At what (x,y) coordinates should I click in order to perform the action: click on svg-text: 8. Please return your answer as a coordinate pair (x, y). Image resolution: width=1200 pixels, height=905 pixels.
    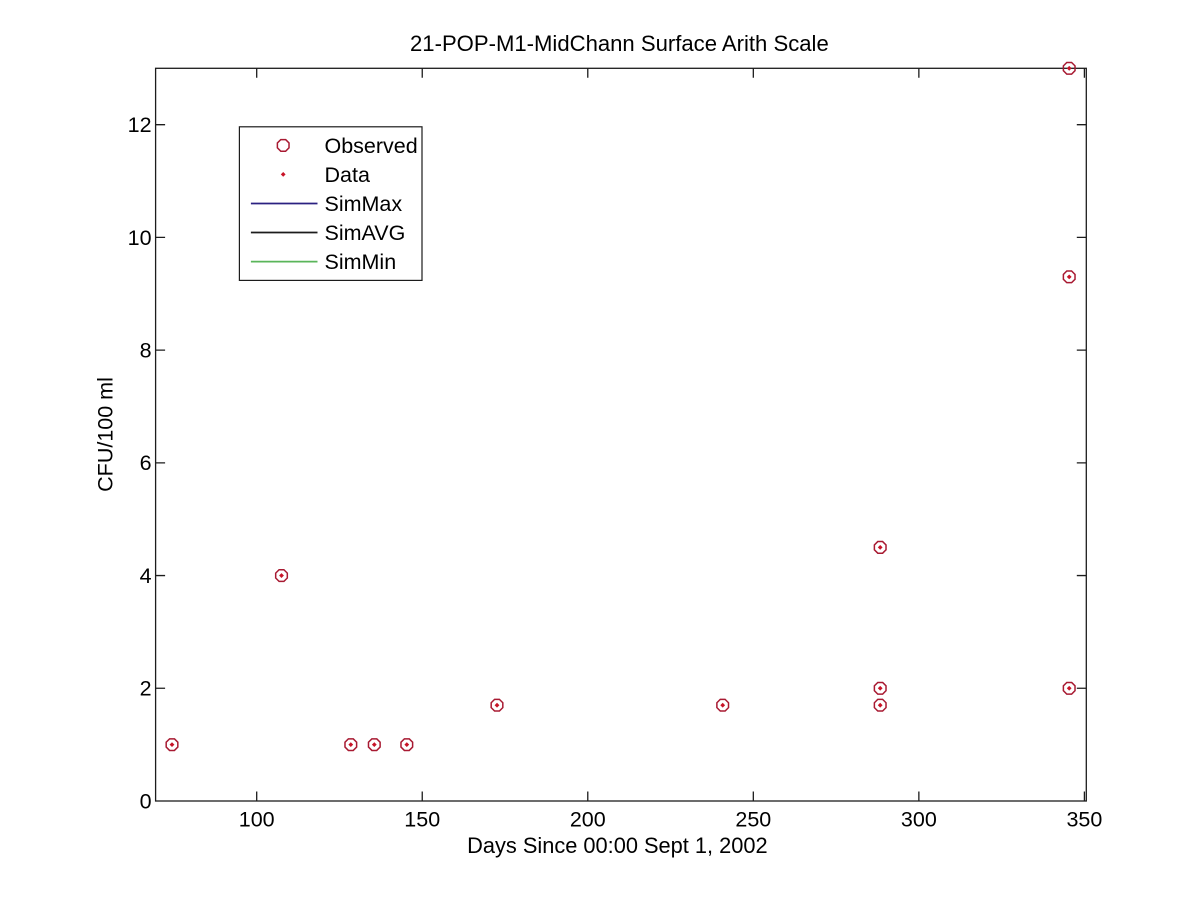
    Looking at the image, I should click on (146, 351).